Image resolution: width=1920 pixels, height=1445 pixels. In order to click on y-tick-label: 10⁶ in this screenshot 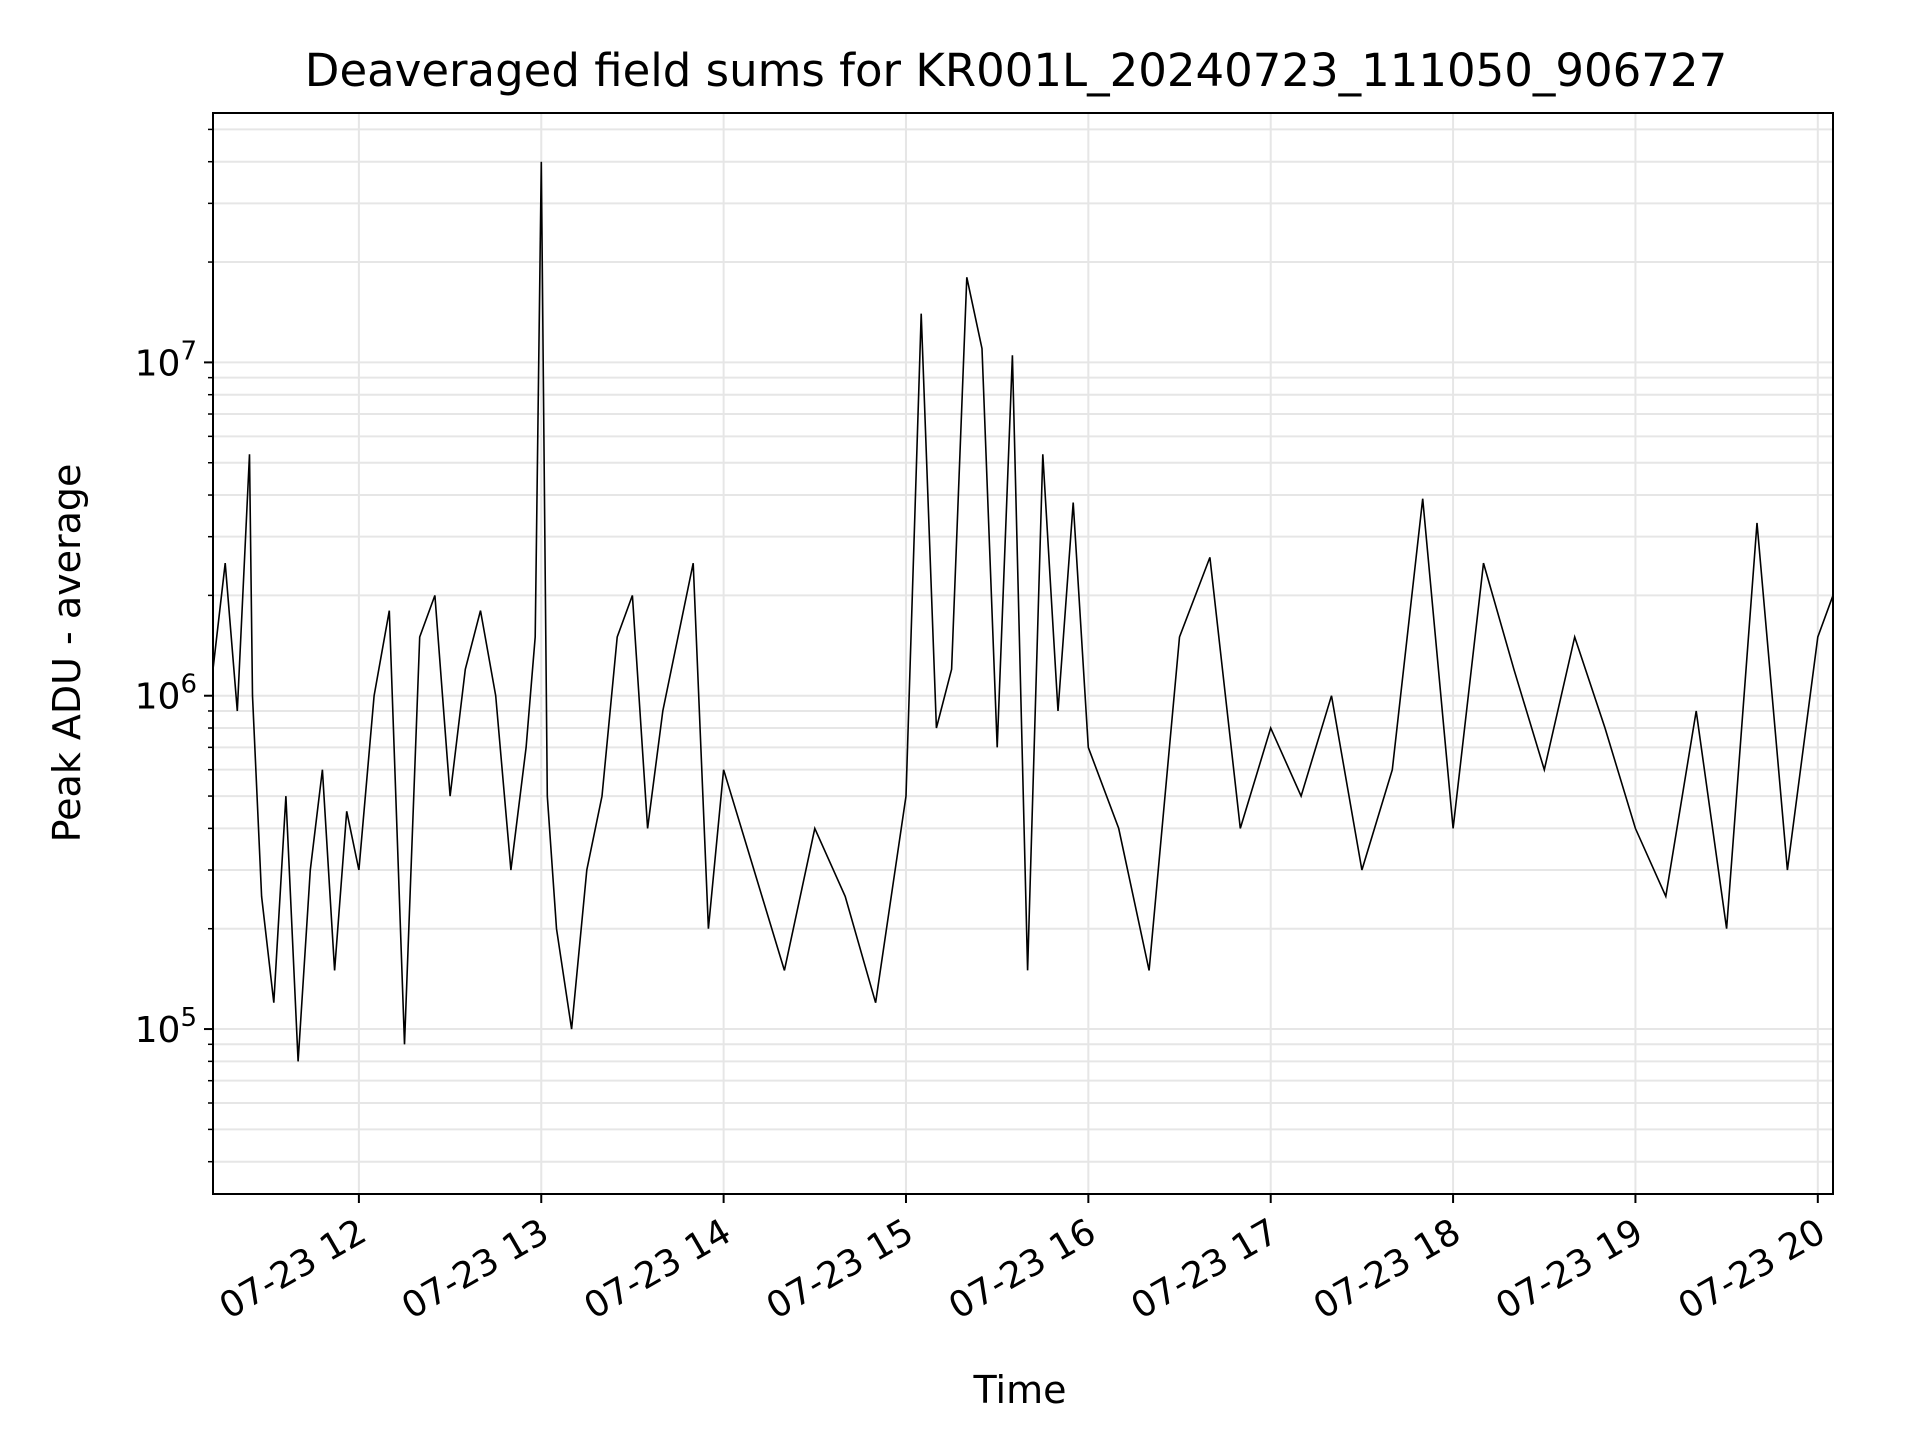, I will do `click(166, 694)`.